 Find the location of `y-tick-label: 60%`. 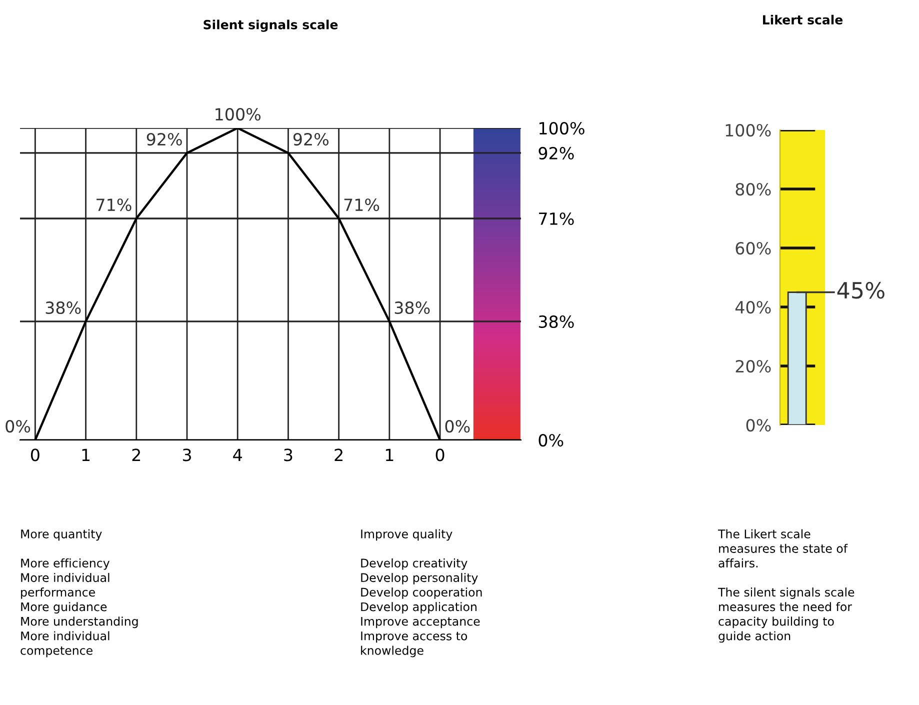

y-tick-label: 60% is located at coordinates (753, 248).